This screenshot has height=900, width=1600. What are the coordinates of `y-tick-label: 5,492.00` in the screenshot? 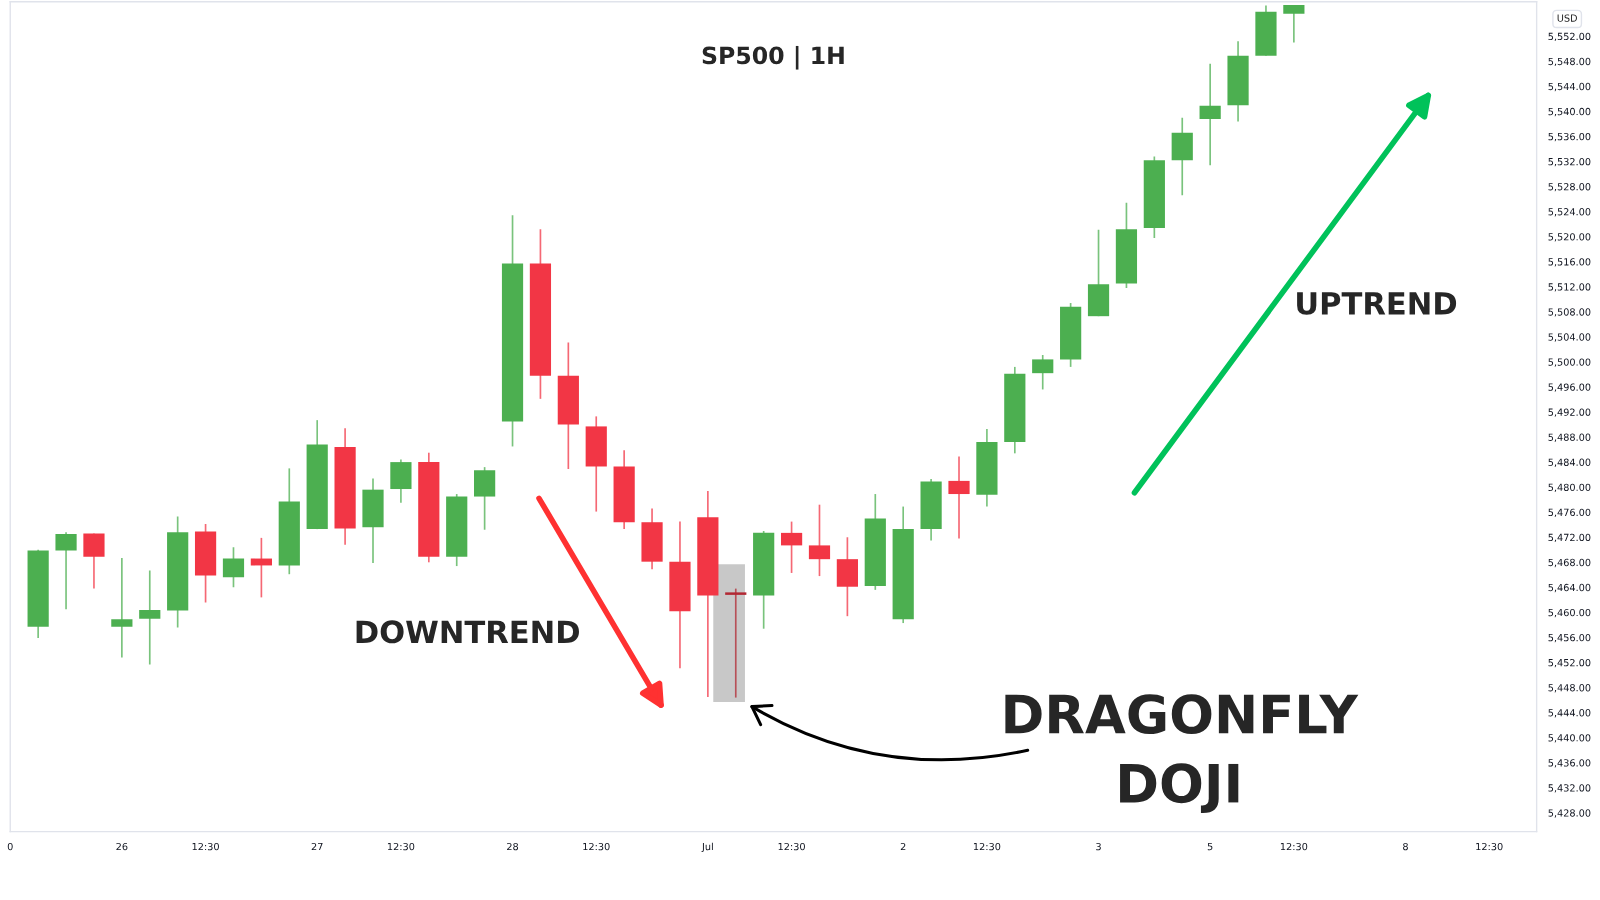 It's located at (1569, 412).